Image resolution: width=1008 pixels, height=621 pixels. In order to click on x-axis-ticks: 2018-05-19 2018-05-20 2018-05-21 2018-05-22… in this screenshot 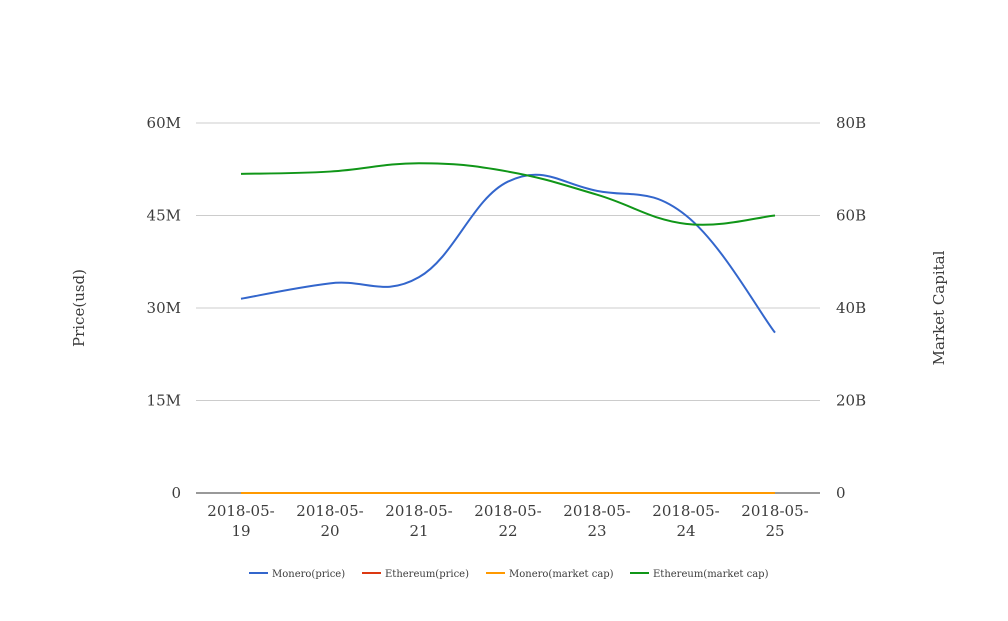, I will do `click(507, 521)`.